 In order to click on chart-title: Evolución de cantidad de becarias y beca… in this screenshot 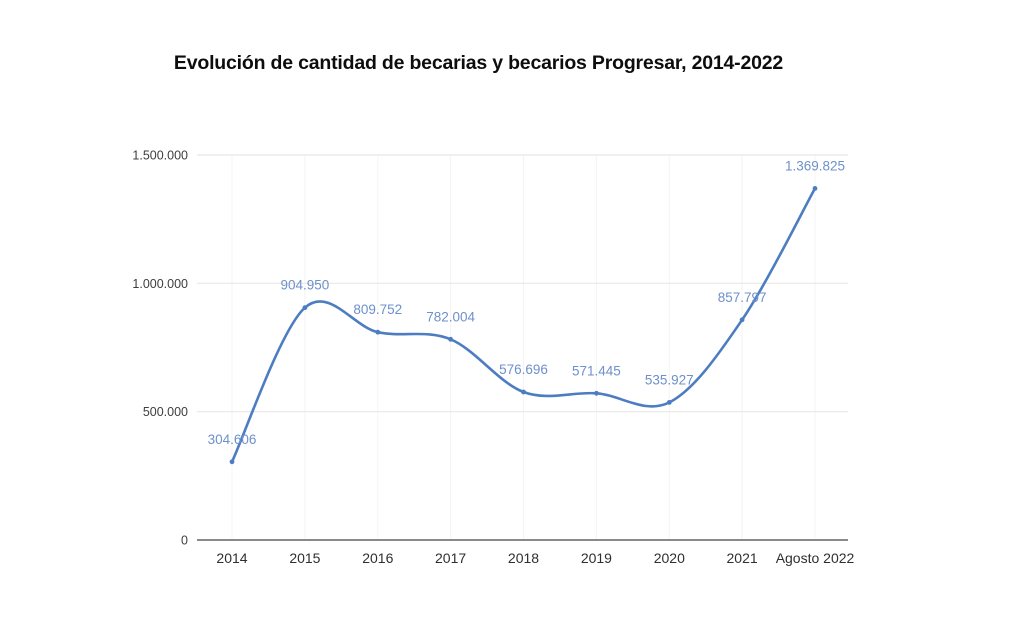, I will do `click(478, 63)`.